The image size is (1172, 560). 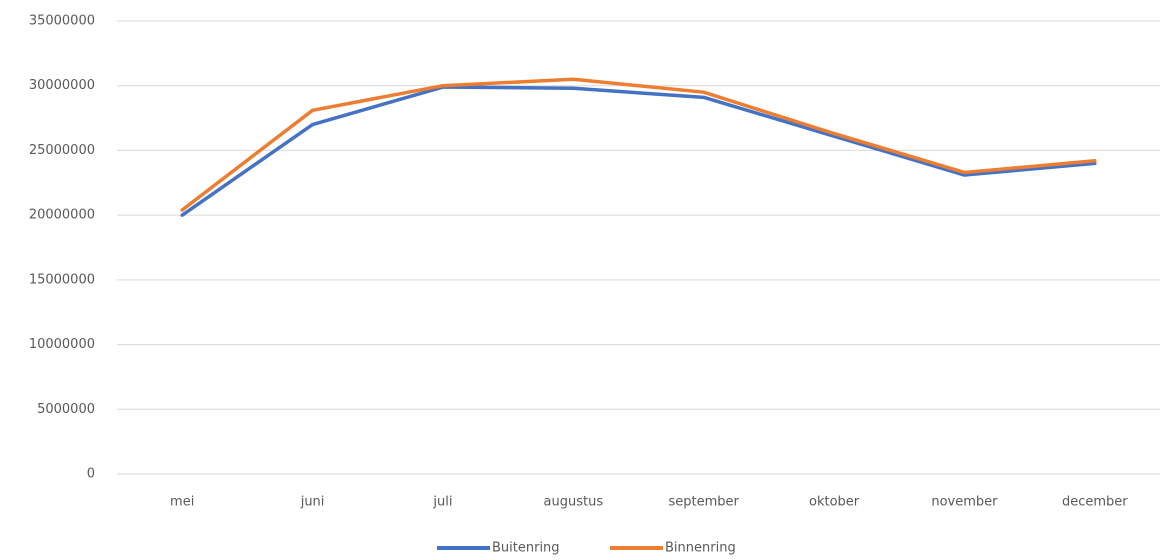 What do you see at coordinates (62, 215) in the screenshot?
I see `y-tick-label: 20000000` at bounding box center [62, 215].